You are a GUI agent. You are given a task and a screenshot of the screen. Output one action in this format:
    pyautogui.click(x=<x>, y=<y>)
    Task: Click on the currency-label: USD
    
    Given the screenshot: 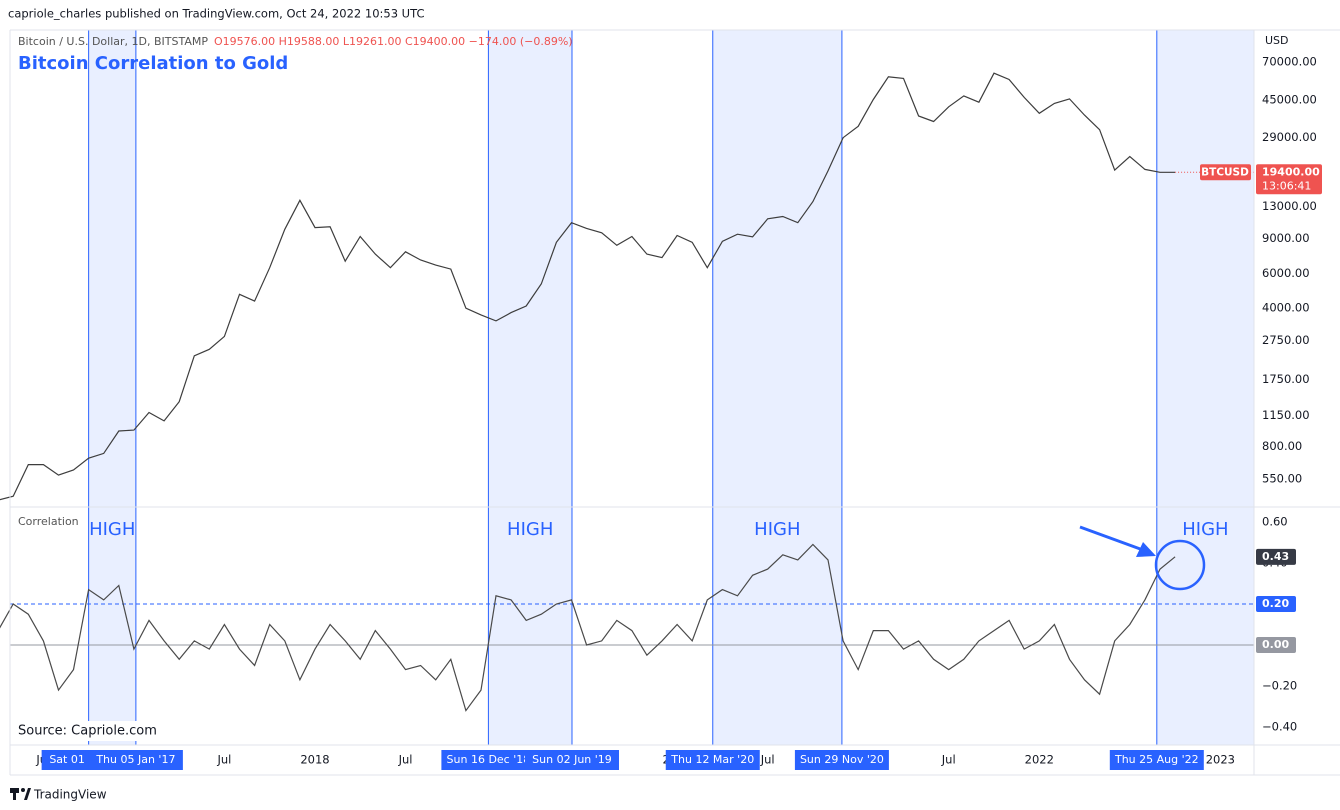 What is the action you would take?
    pyautogui.click(x=1277, y=40)
    